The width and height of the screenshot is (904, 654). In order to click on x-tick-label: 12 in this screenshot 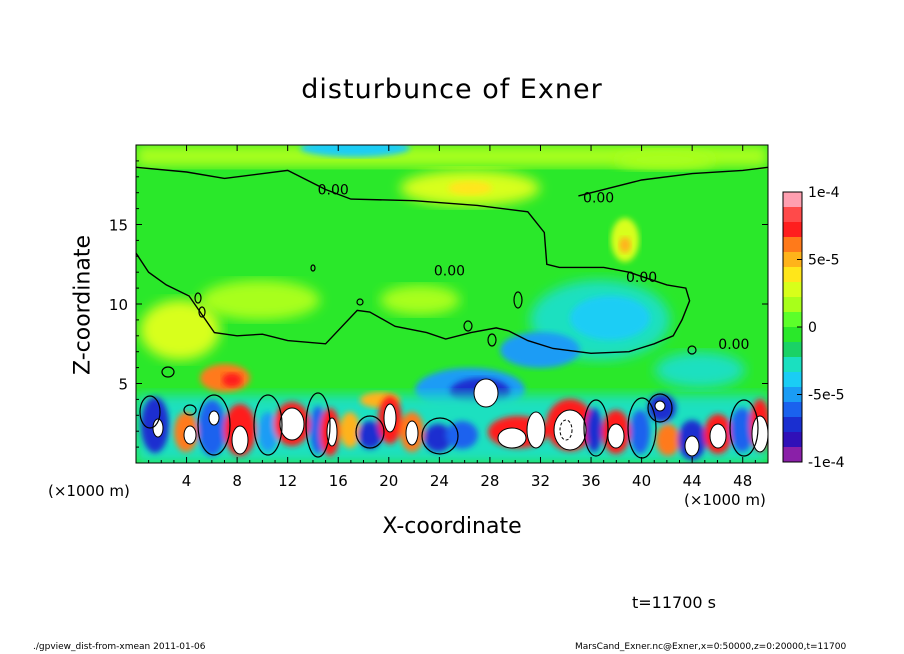, I will do `click(287, 481)`.